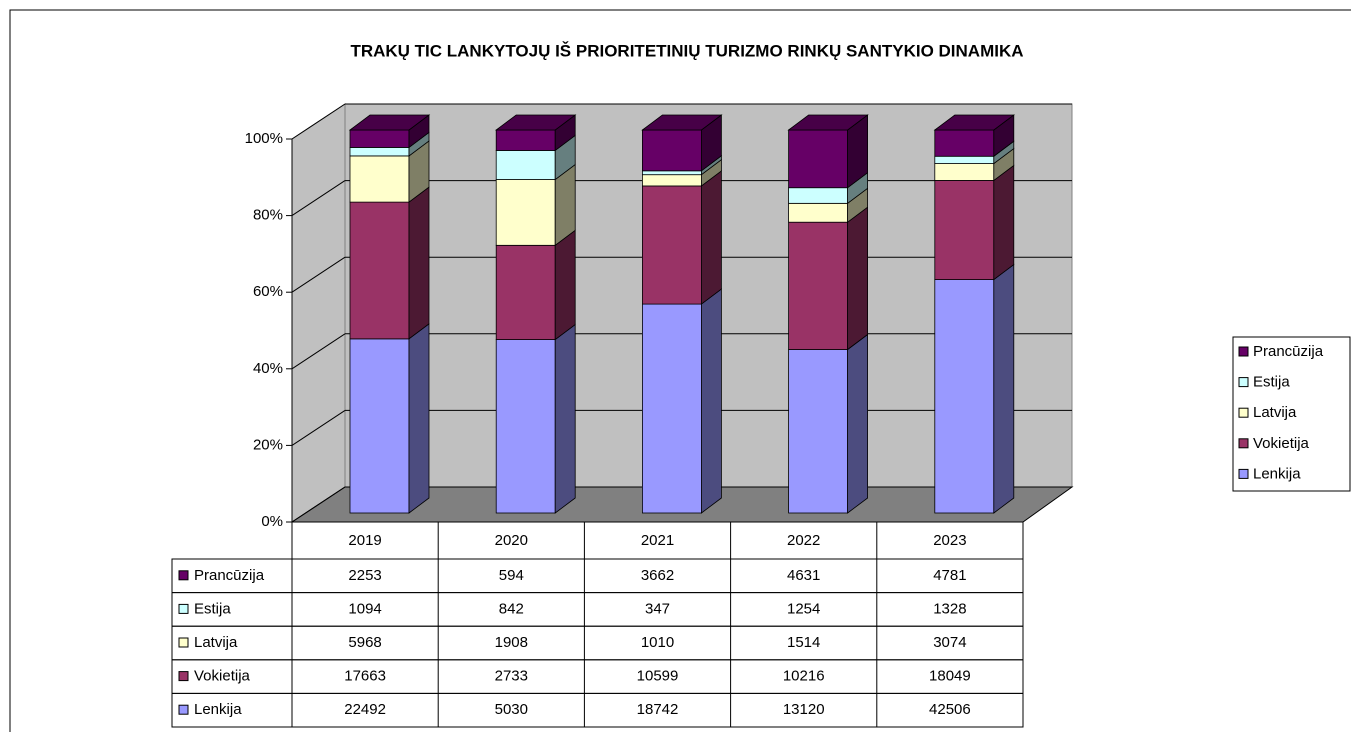 This screenshot has height=732, width=1351. What do you see at coordinates (804, 676) in the screenshot?
I see `table-cell: 10216` at bounding box center [804, 676].